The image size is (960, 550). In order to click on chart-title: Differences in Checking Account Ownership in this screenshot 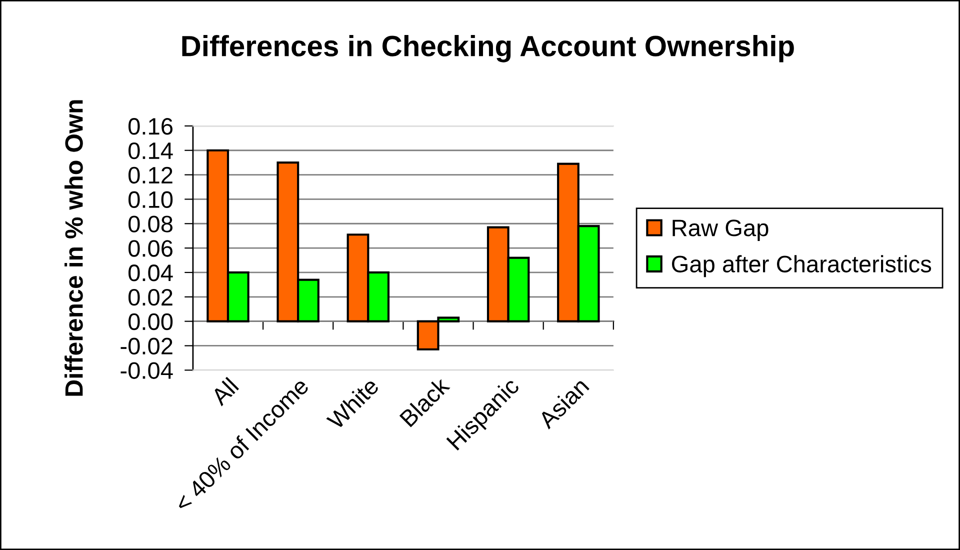, I will do `click(488, 48)`.